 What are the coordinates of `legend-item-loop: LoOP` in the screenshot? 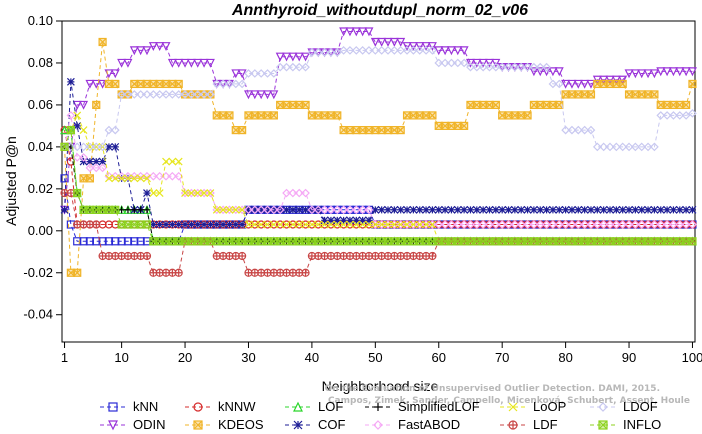 It's located at (533, 406).